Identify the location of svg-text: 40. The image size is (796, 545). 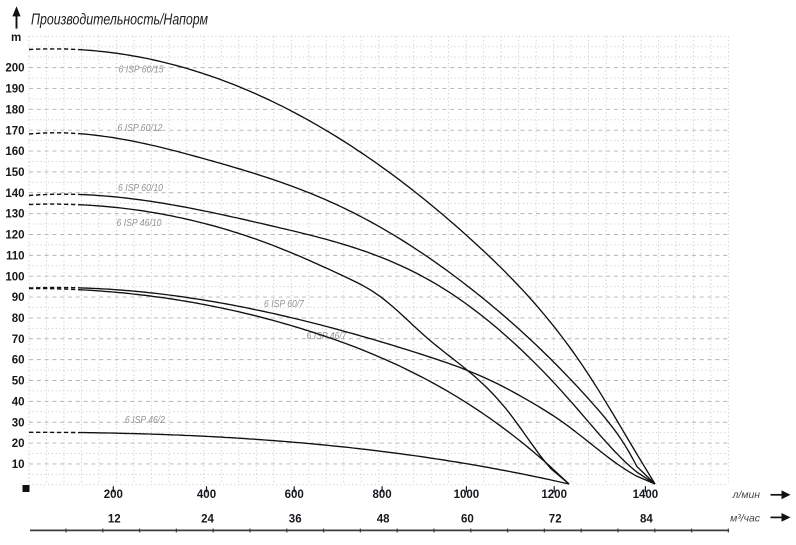
(18, 403).